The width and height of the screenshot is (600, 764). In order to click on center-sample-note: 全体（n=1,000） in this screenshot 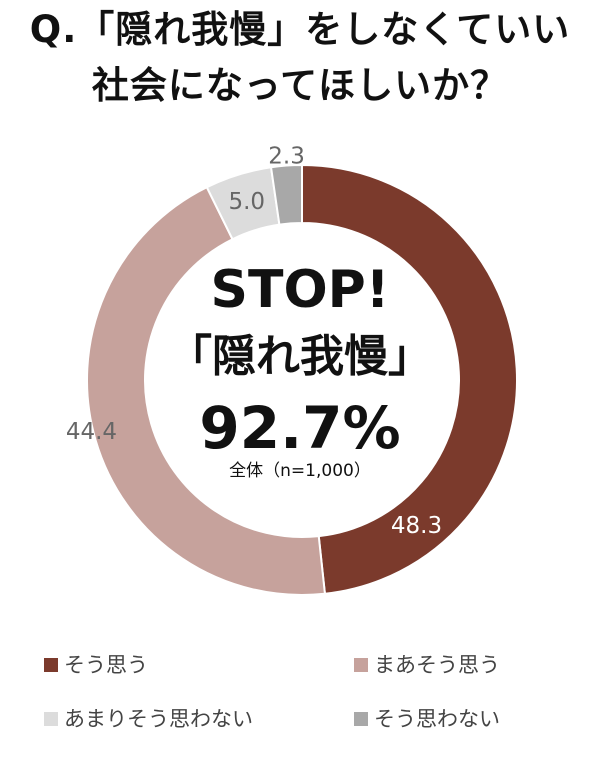, I will do `click(300, 471)`.